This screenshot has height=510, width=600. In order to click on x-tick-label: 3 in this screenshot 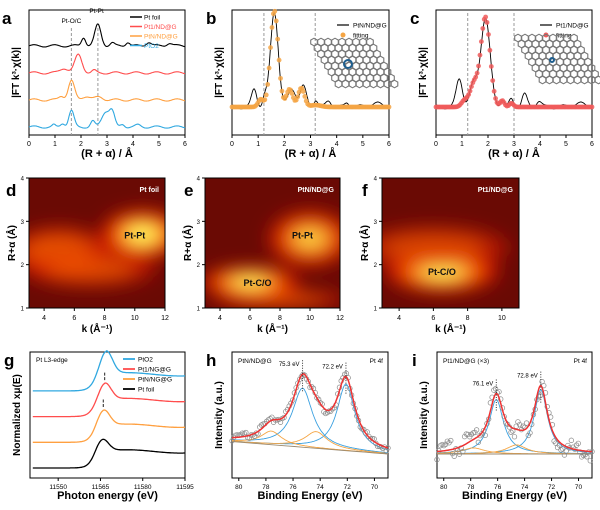, I will do `click(514, 144)`.